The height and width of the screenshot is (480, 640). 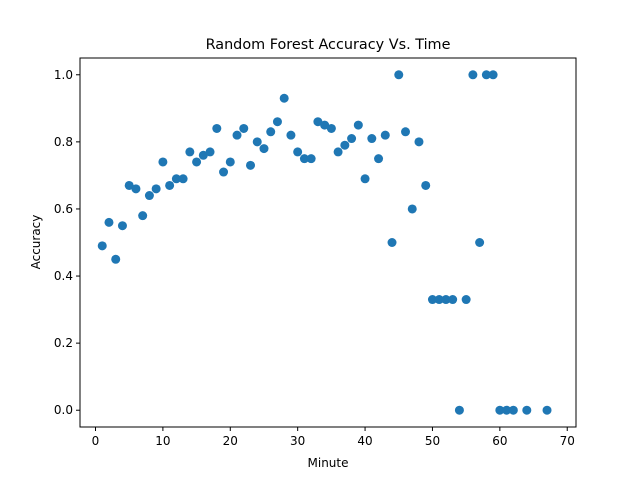 I want to click on x-tick-label: 20, so click(x=230, y=441).